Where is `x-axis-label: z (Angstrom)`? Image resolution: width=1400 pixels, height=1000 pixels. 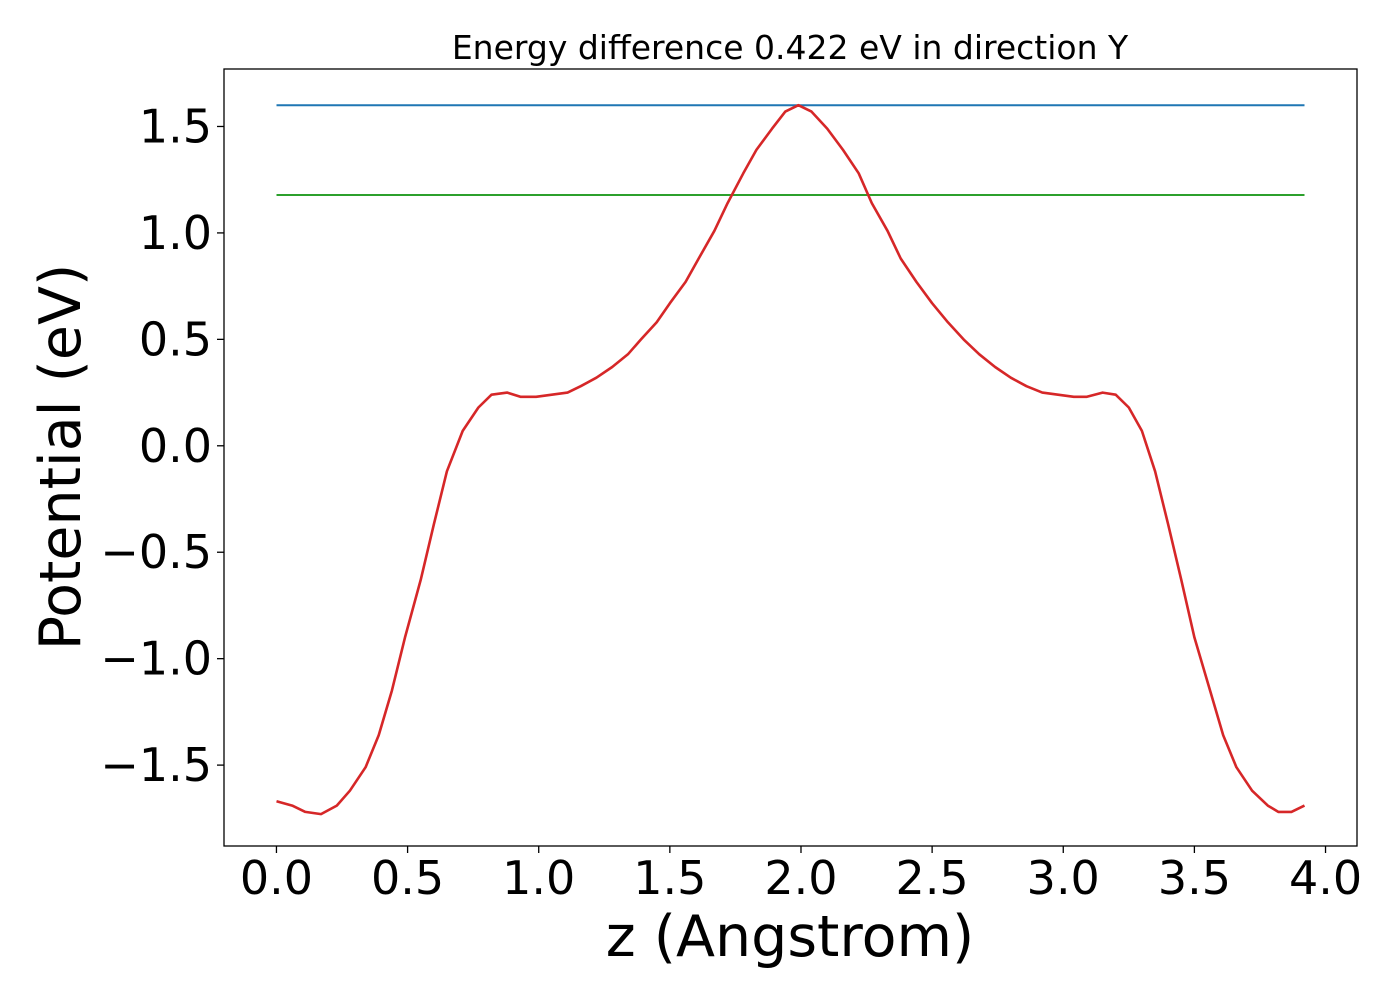
x-axis-label: z (Angstrom) is located at coordinates (790, 937).